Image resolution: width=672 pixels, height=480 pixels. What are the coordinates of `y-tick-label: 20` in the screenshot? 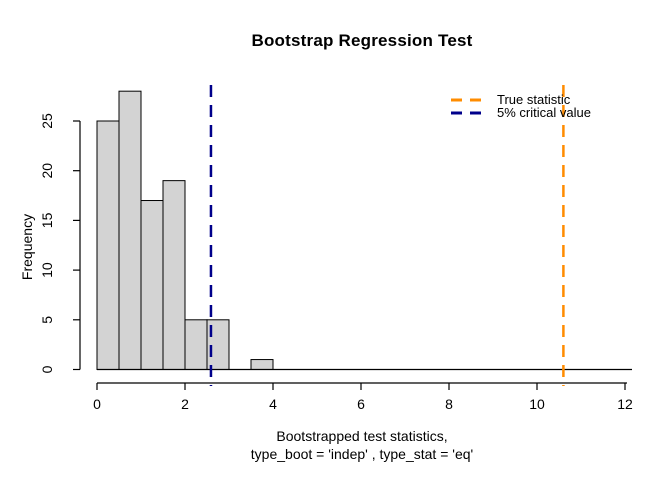 It's located at (47, 171).